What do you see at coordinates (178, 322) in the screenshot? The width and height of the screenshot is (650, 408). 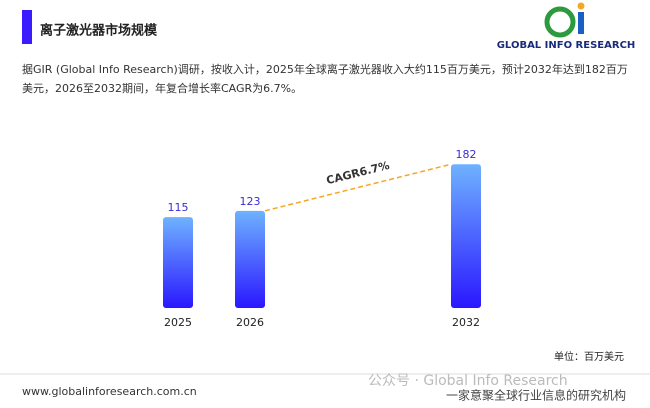 I see `x-tick-label: 2025` at bounding box center [178, 322].